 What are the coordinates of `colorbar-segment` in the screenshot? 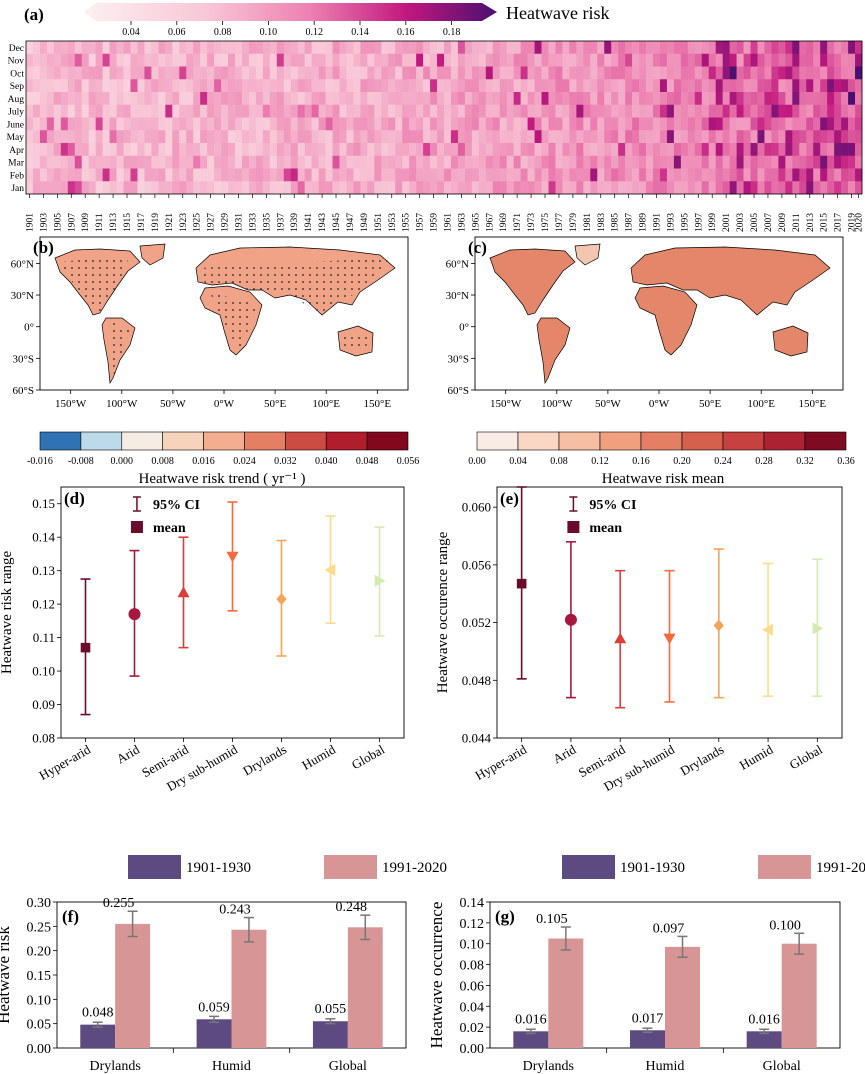 It's located at (265, 441).